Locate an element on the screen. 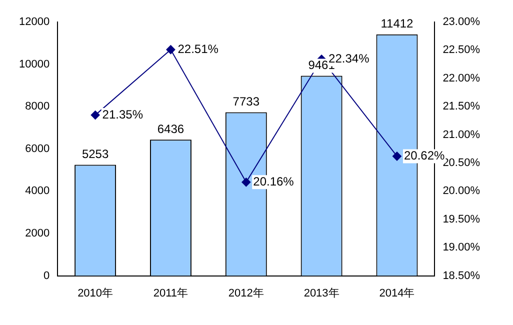 This screenshot has height=325, width=513. y-tick-label: 0 is located at coordinates (46, 276).